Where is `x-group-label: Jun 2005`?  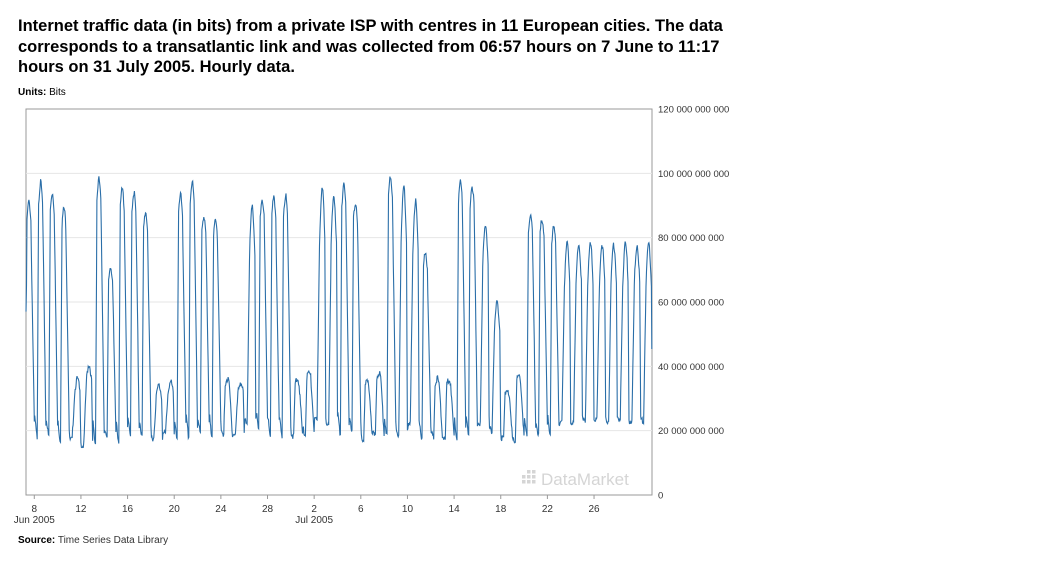 x-group-label: Jun 2005 is located at coordinates (35, 520).